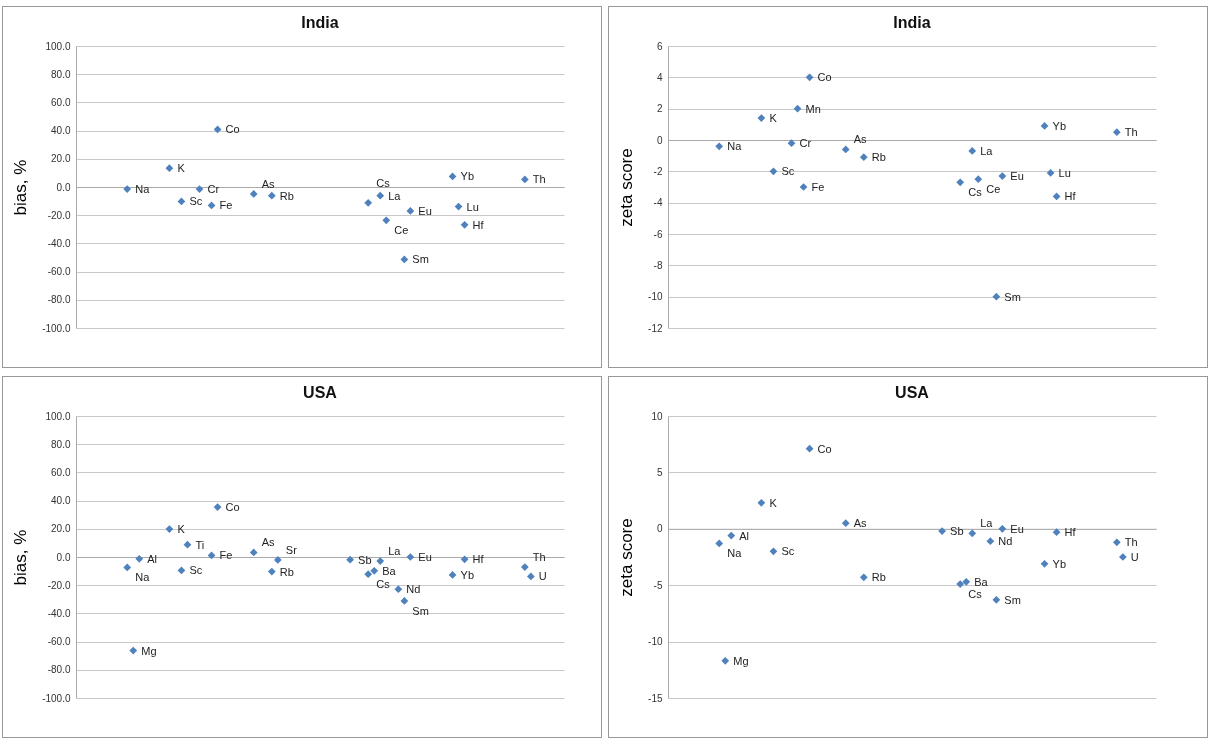  Describe the element at coordinates (655, 698) in the screenshot. I see `y-tick-label: -15` at that location.